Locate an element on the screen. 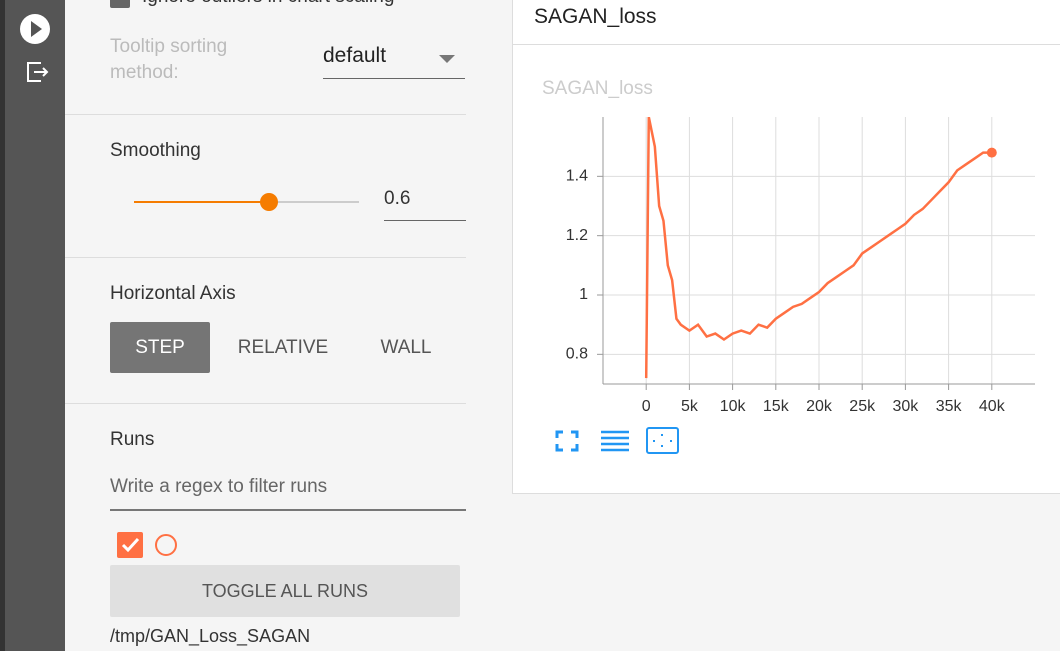  y-tick-label: 1 is located at coordinates (583, 294).